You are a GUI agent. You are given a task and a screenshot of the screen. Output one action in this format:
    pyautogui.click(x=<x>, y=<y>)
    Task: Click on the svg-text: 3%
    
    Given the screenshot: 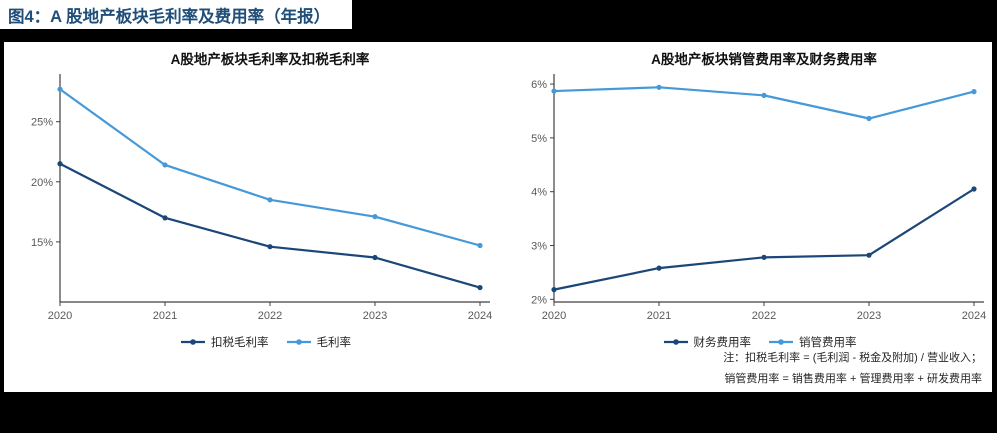 What is the action you would take?
    pyautogui.click(x=539, y=247)
    